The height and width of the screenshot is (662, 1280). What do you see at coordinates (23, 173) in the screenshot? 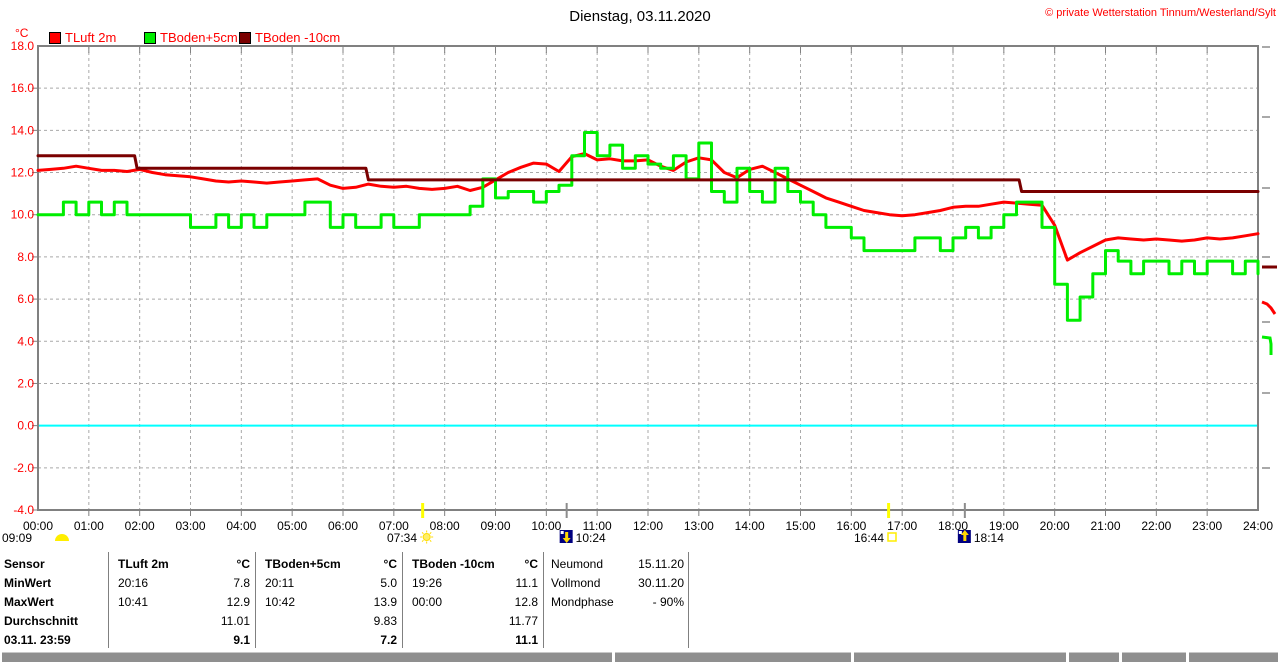
I see `y-axis-label: 12.0` at bounding box center [23, 173].